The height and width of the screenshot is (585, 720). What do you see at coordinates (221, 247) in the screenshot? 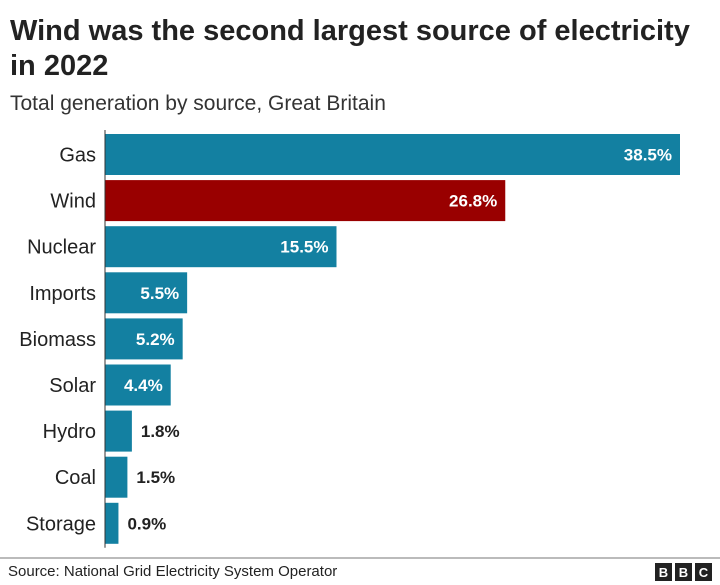
I see `bar-nuclear` at bounding box center [221, 247].